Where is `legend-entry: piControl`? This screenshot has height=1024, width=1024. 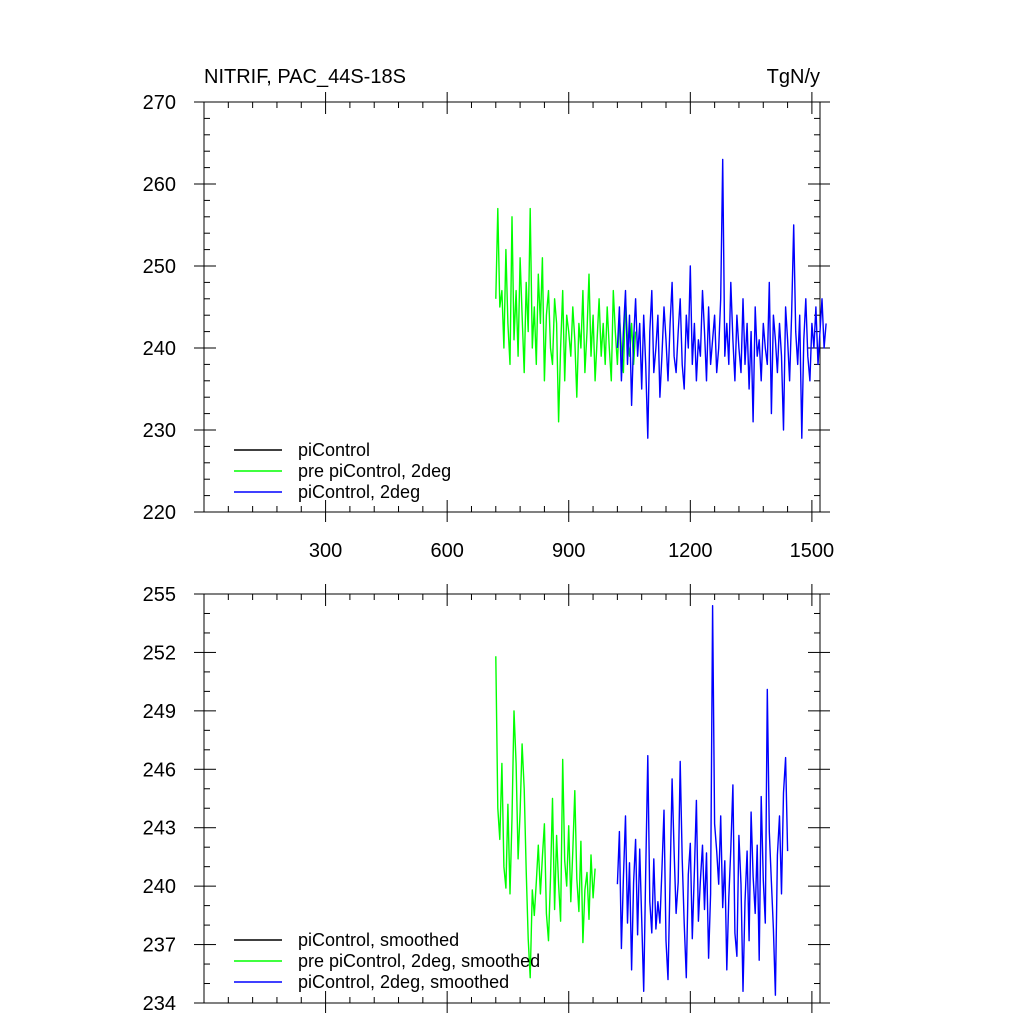 legend-entry: piControl is located at coordinates (334, 450).